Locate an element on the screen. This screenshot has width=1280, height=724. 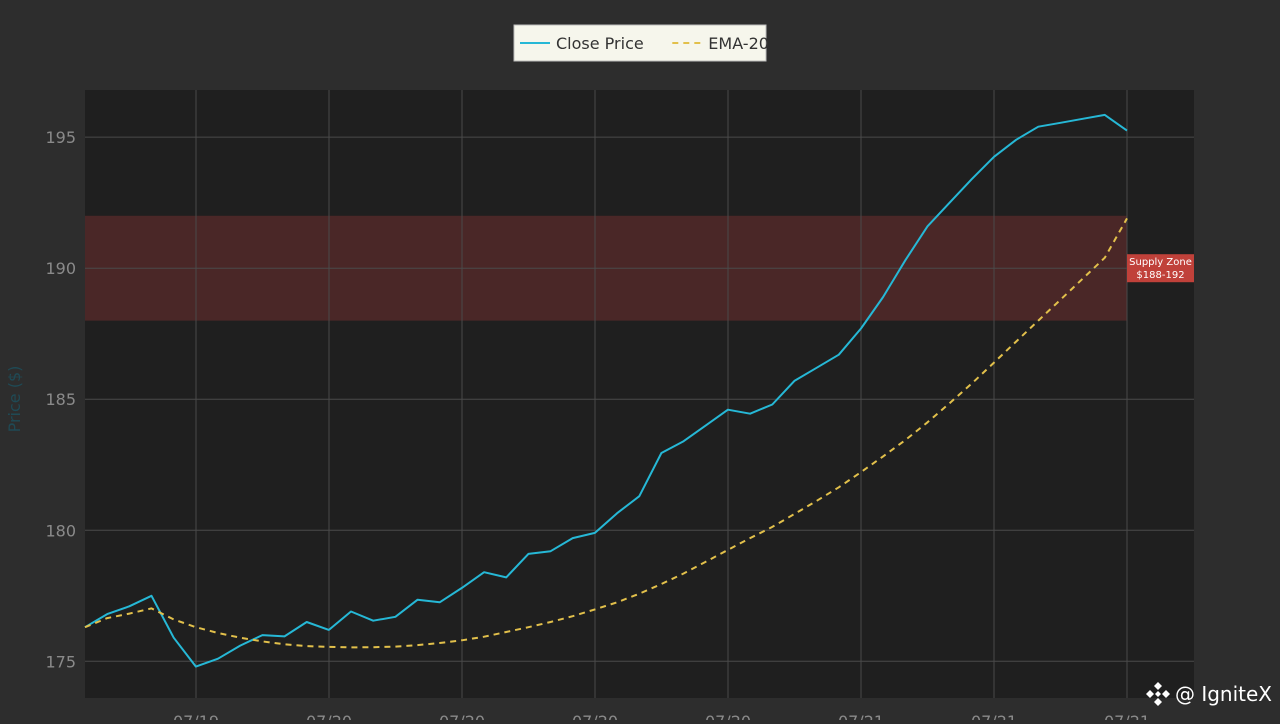
supply-zone-label-line-1: Supply Zone is located at coordinates (1160, 262).